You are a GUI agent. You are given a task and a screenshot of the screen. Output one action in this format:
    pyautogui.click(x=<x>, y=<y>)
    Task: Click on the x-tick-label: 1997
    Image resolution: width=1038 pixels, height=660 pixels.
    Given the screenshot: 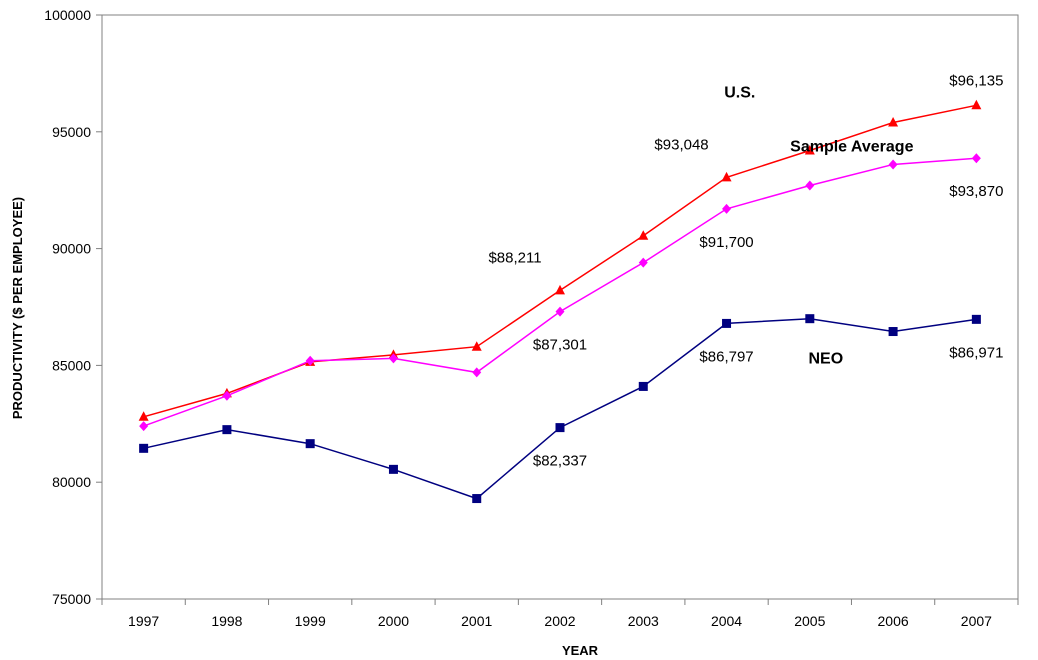 What is the action you would take?
    pyautogui.click(x=143, y=621)
    